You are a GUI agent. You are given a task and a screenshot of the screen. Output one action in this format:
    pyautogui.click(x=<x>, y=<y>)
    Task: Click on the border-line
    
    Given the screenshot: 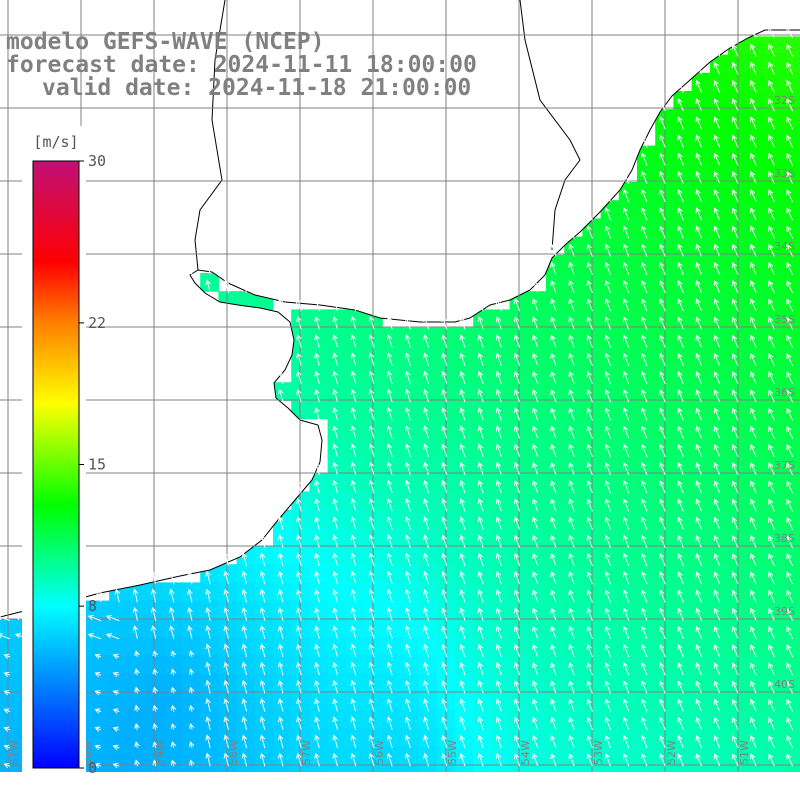 What is the action you would take?
    pyautogui.click(x=210, y=135)
    